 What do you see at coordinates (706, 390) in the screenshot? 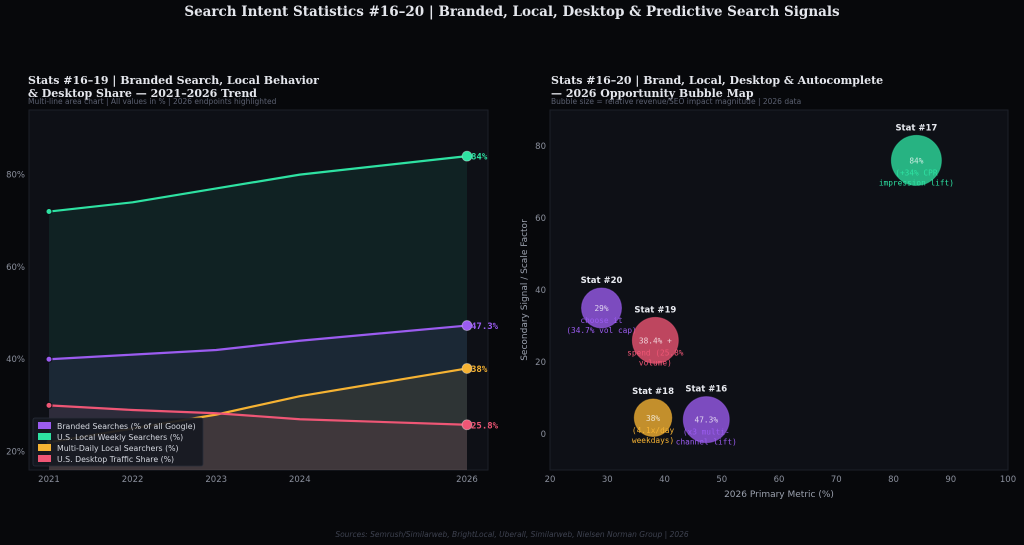
I see `bubble-label: Stat #16` at bounding box center [706, 390].